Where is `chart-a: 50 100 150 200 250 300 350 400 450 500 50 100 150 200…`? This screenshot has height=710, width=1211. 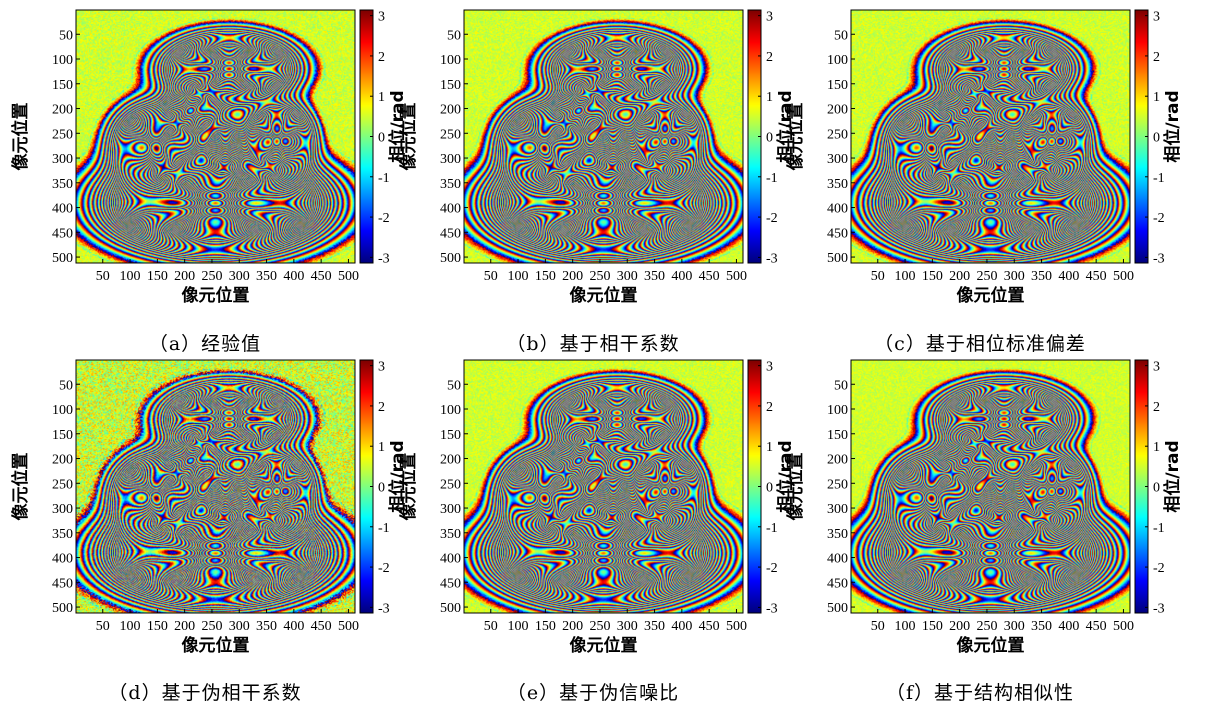 chart-a: 50 100 150 200 250 300 350 400 450 500 50 100 150 200… is located at coordinates (209, 157).